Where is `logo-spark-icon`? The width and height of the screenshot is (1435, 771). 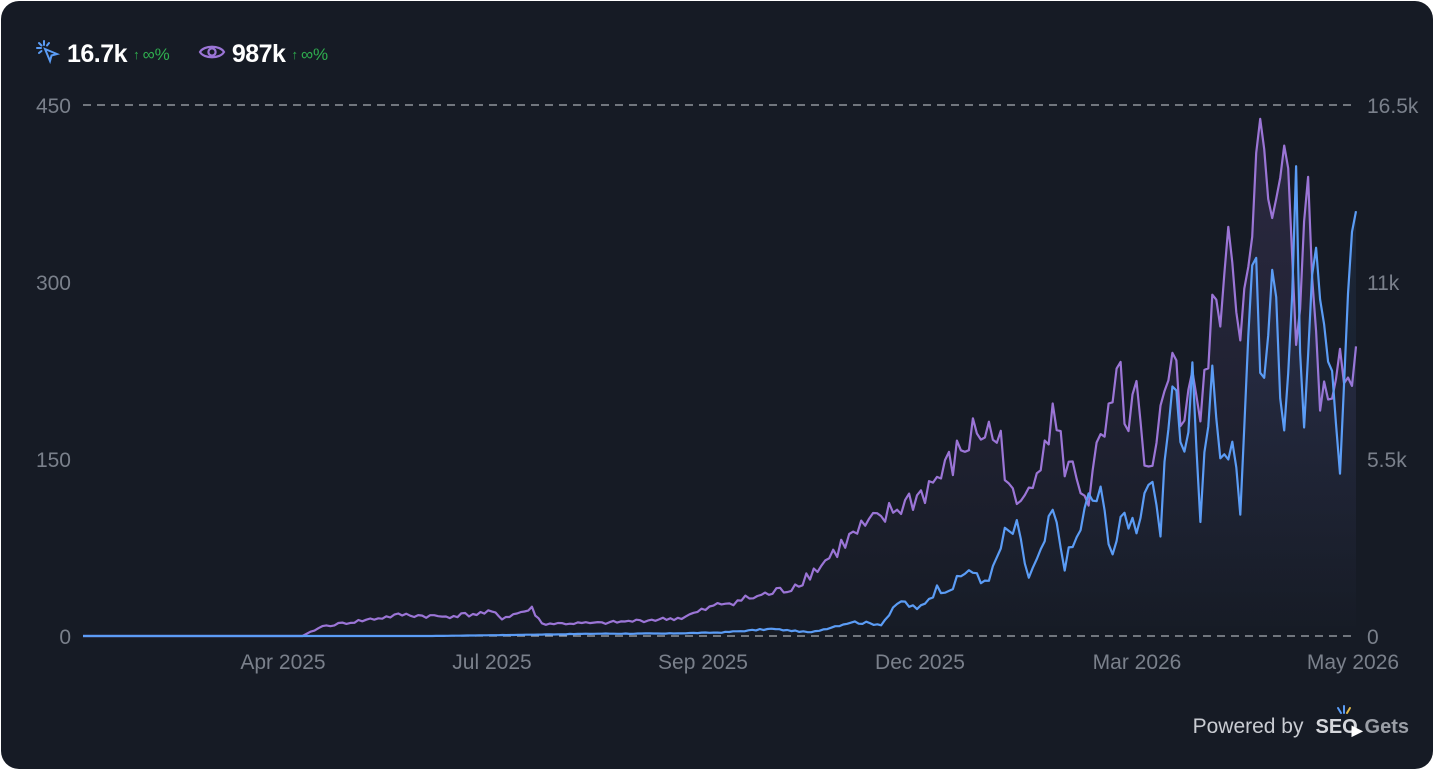 logo-spark-icon is located at coordinates (1343, 709).